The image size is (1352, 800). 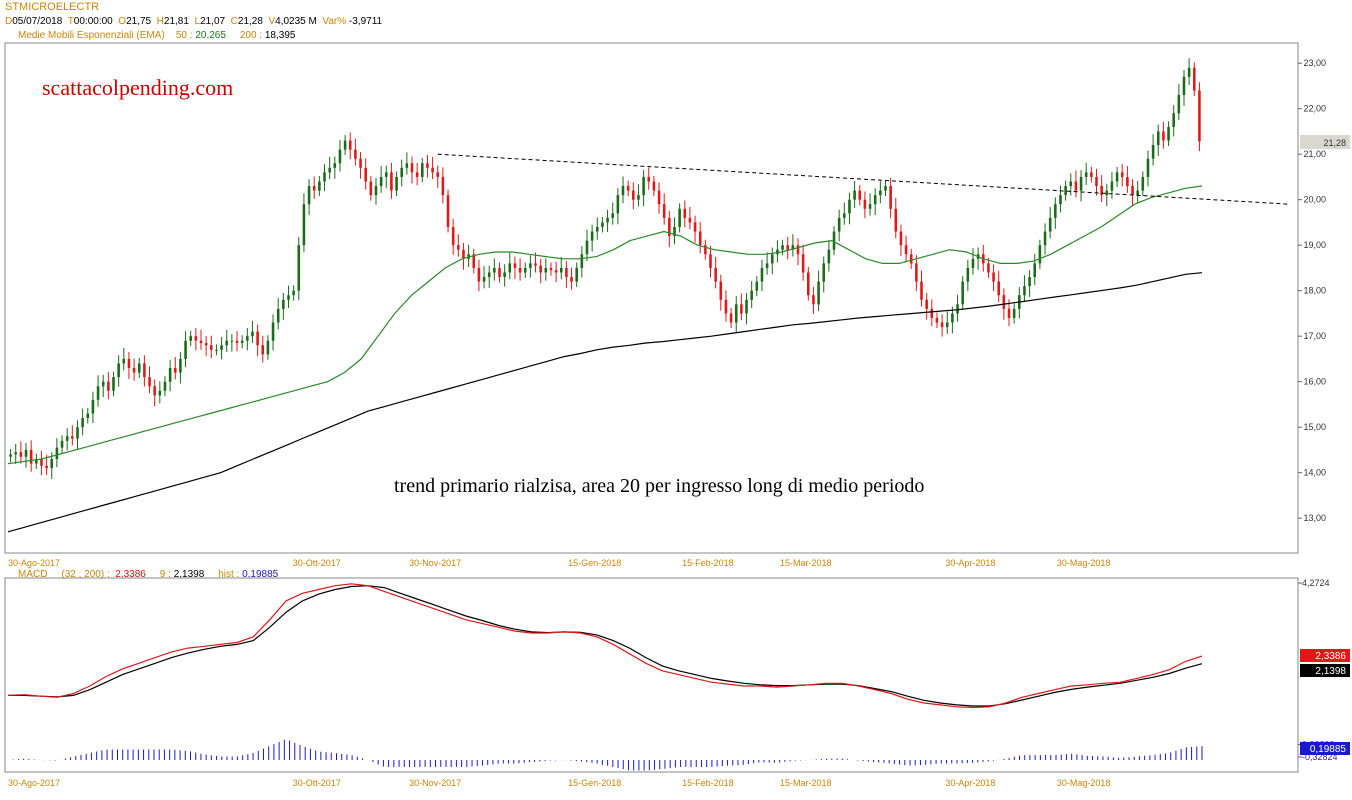 I want to click on d-label: D, so click(x=9, y=21).